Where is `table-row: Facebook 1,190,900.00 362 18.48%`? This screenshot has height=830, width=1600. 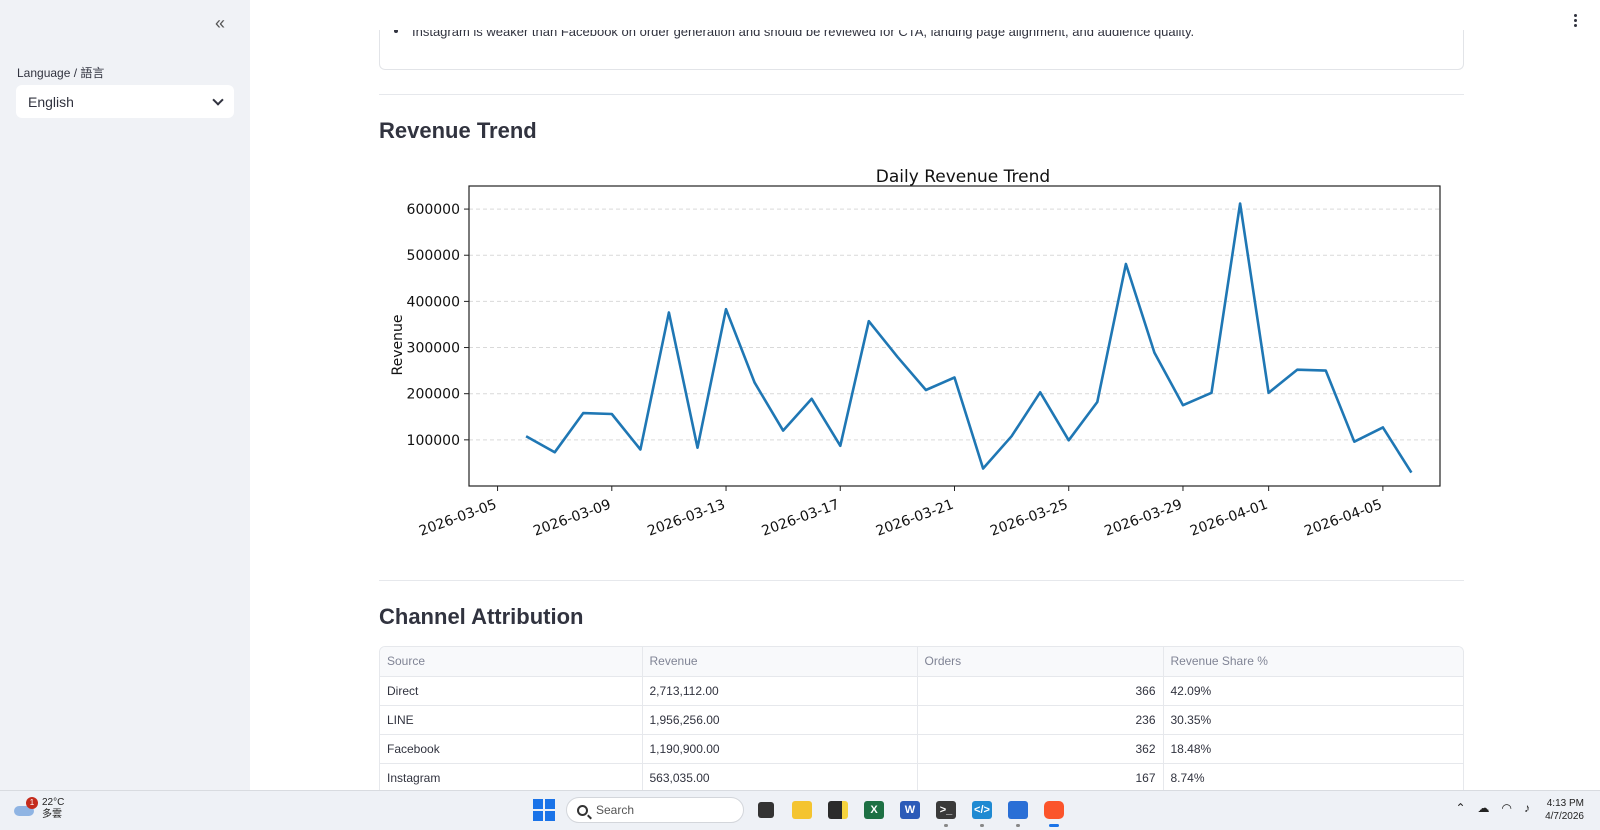 table-row: Facebook 1,190,900.00 362 18.48% is located at coordinates (921, 749).